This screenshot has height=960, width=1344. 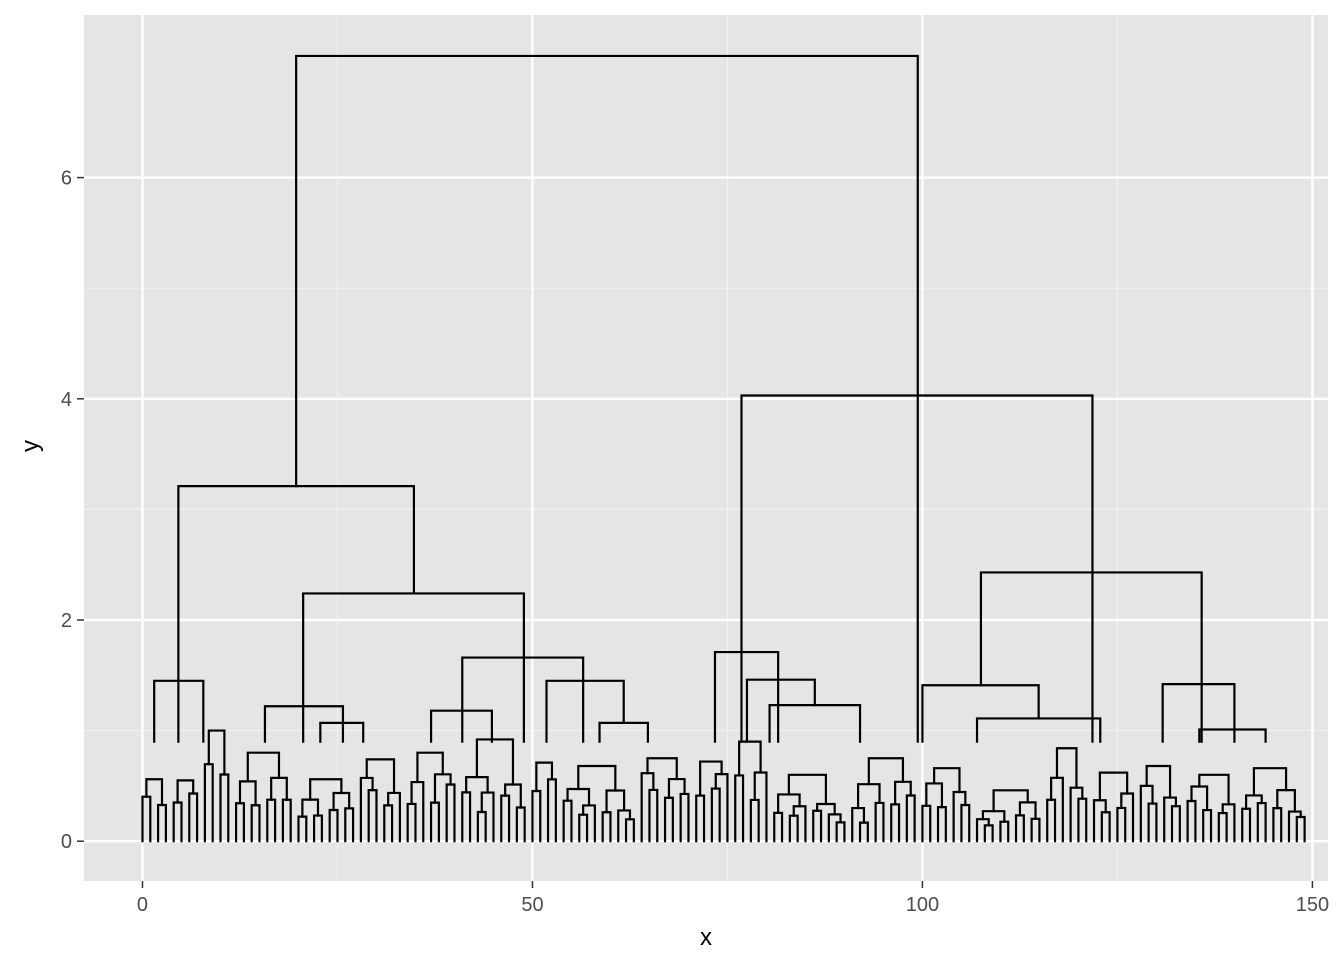 I want to click on x-tick-label: 50, so click(x=532, y=905).